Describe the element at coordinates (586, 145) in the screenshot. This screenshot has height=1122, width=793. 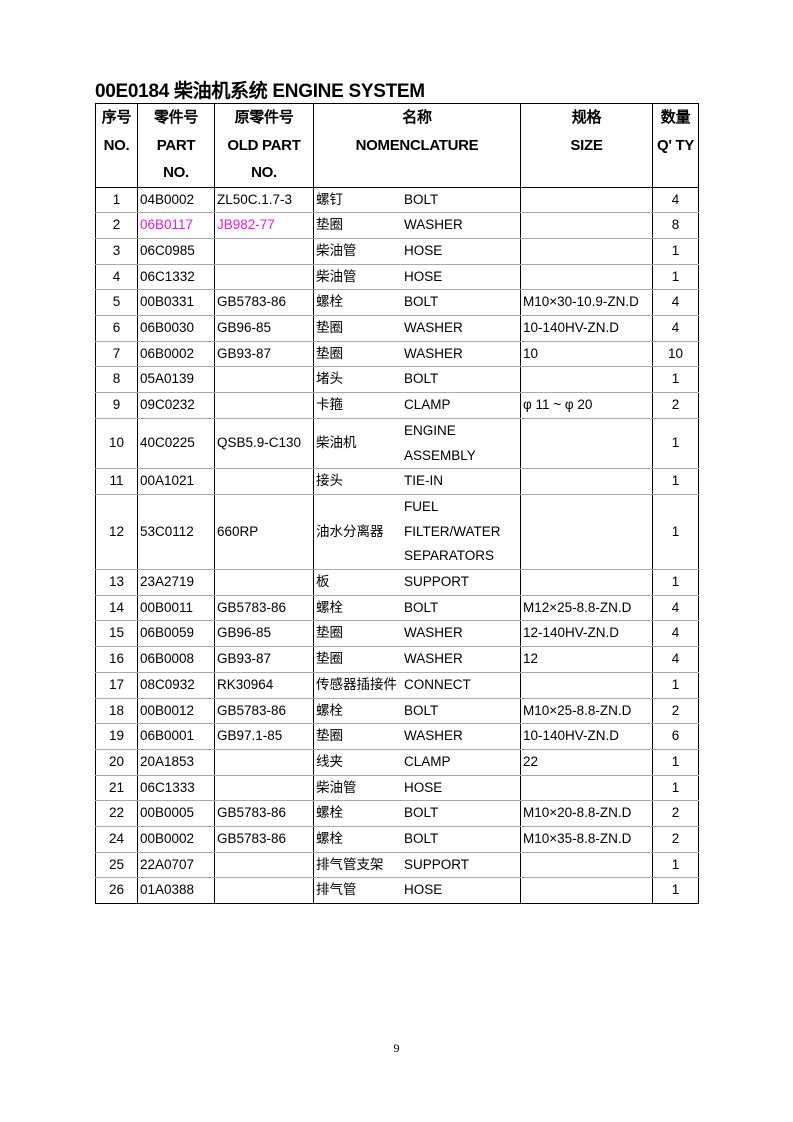
I see `header-size: 规格 SIZE` at that location.